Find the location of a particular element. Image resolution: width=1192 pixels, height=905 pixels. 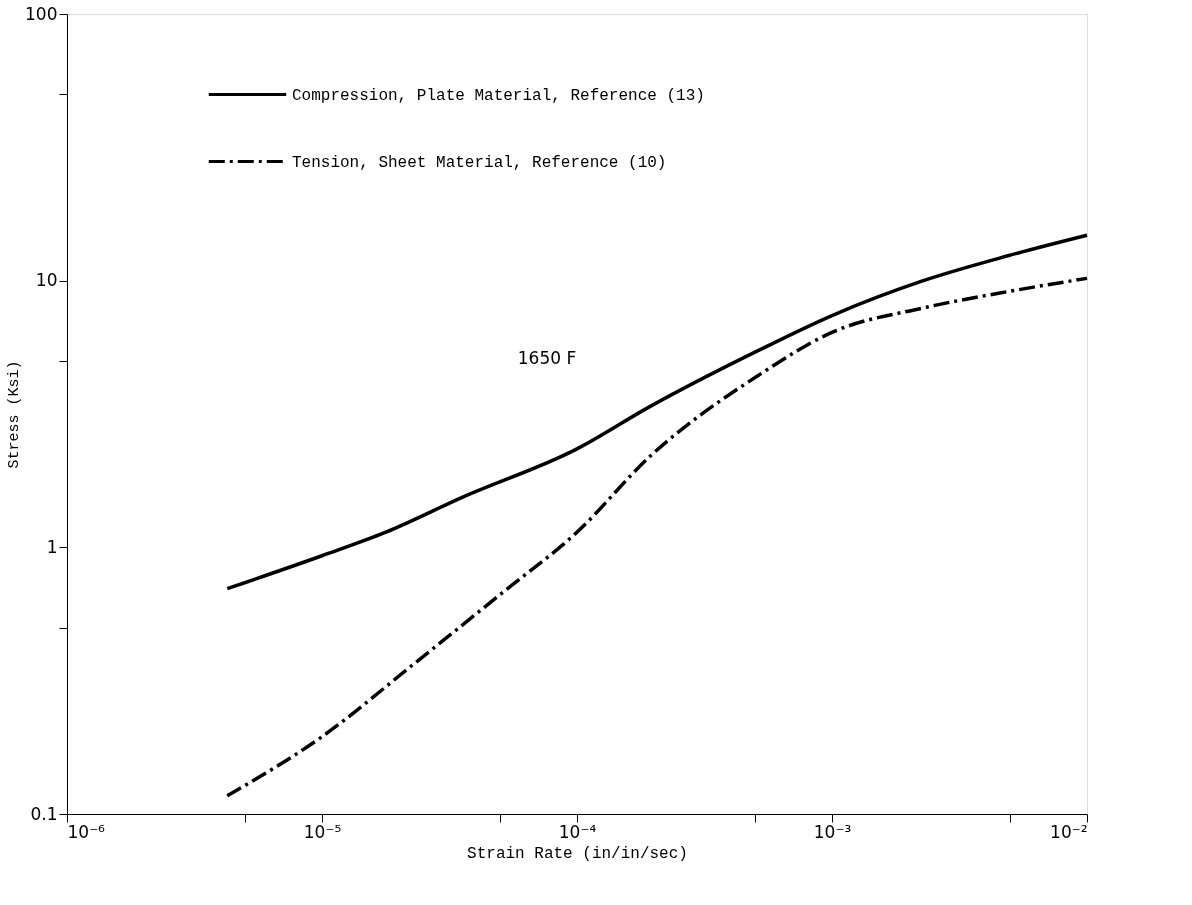

y-tick-label: 0.1 is located at coordinates (44, 813).